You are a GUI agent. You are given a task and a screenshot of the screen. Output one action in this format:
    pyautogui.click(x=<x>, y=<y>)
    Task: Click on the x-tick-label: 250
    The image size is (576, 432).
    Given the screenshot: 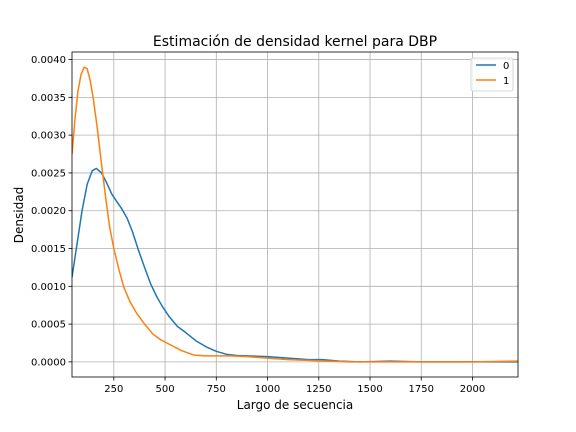 What is the action you would take?
    pyautogui.click(x=113, y=389)
    